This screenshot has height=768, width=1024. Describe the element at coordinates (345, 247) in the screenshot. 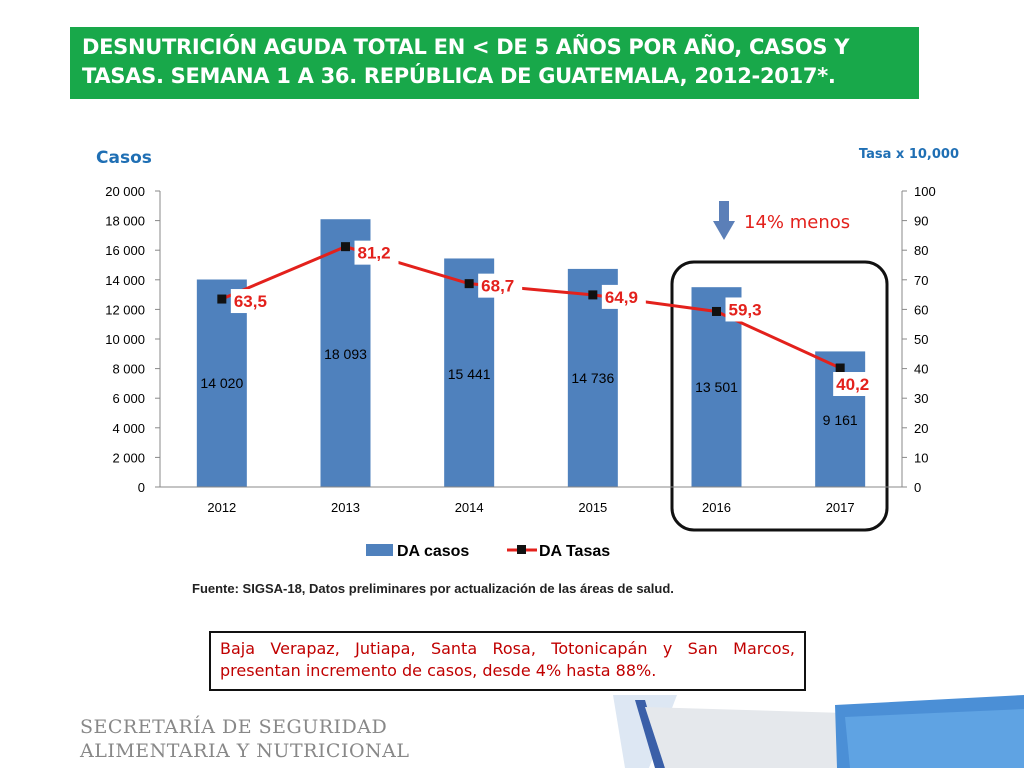

I see `line-marker-2013` at that location.